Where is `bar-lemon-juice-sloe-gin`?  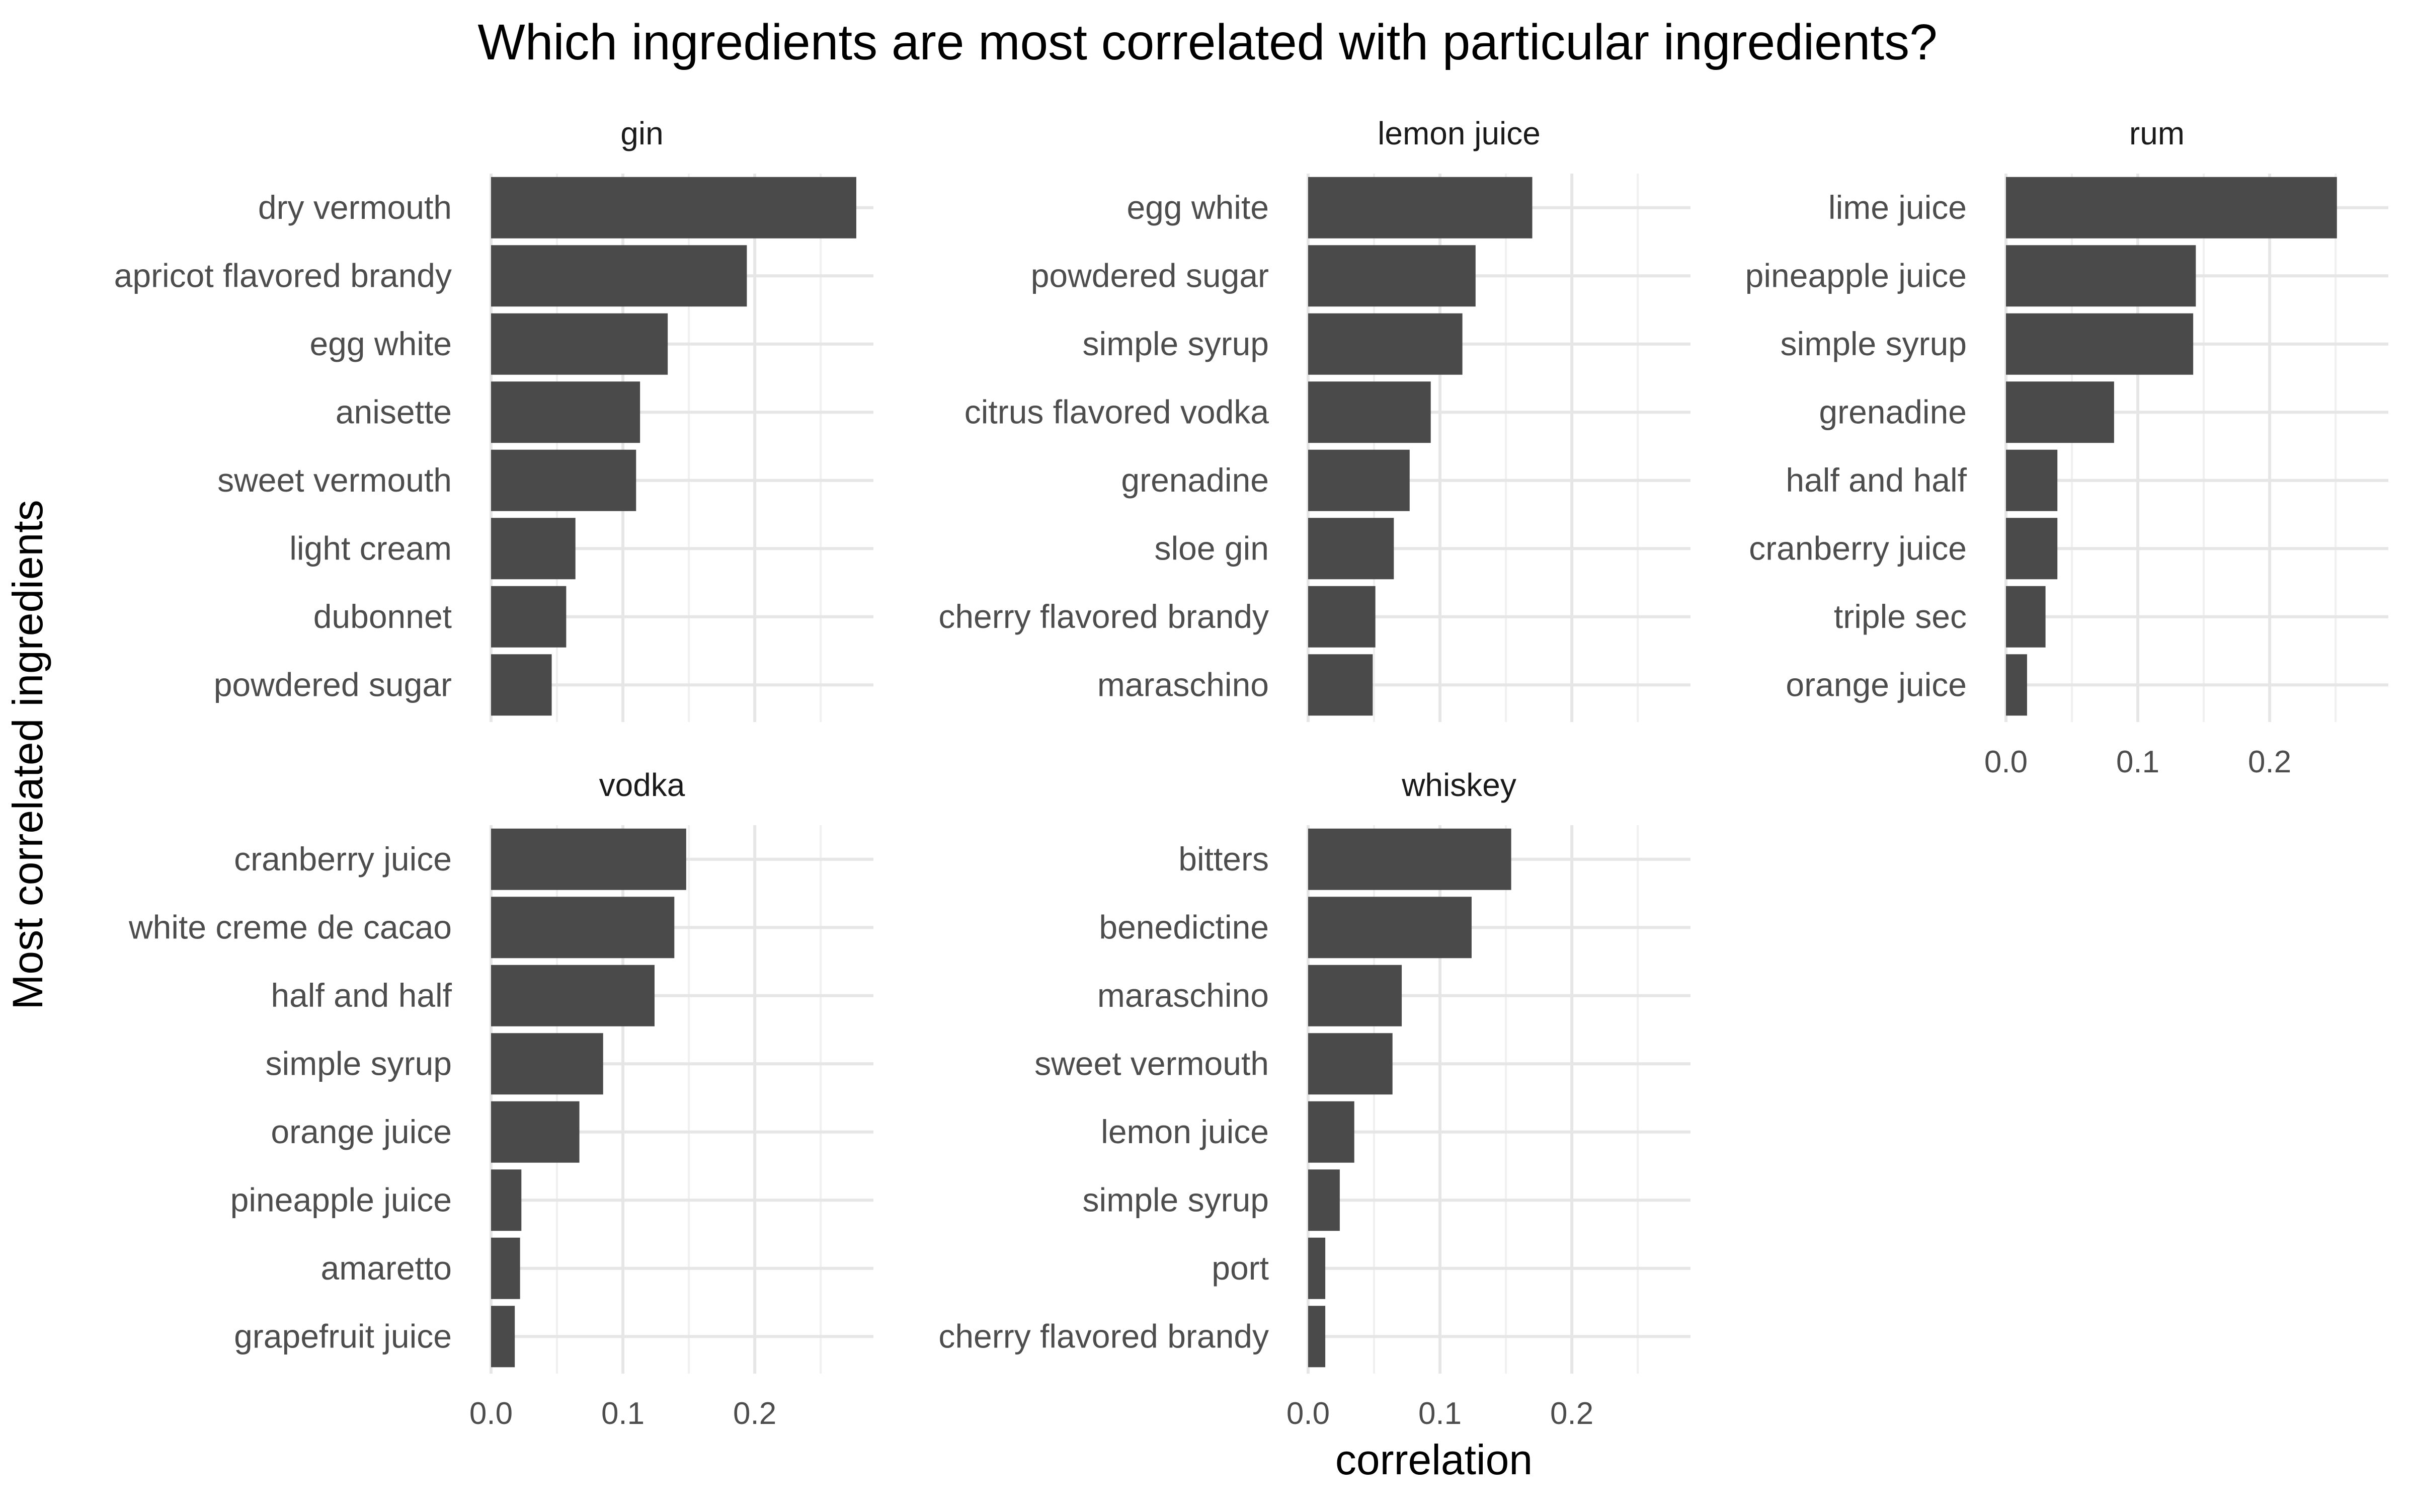
bar-lemon-juice-sloe-gin is located at coordinates (1351, 549).